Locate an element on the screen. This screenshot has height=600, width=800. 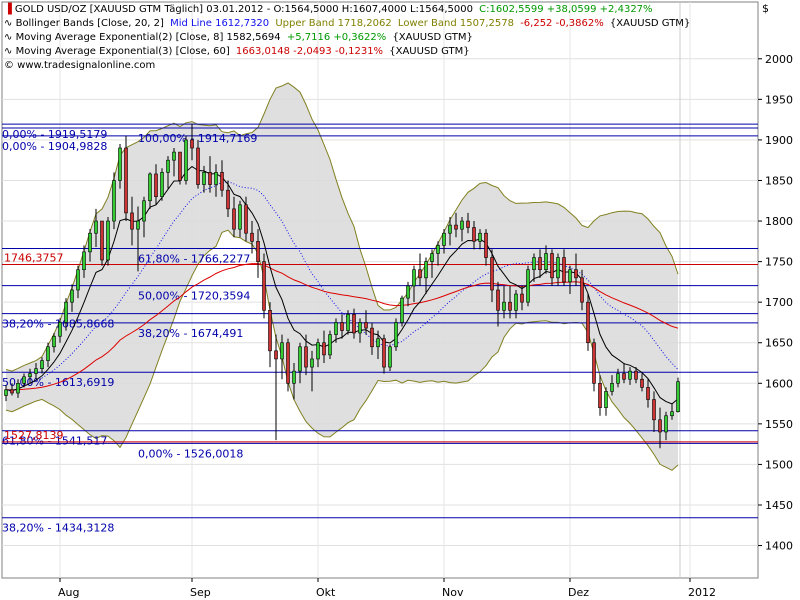
legend-ema-slow-suffix: {XAUUSD GTM} is located at coordinates (429, 51).